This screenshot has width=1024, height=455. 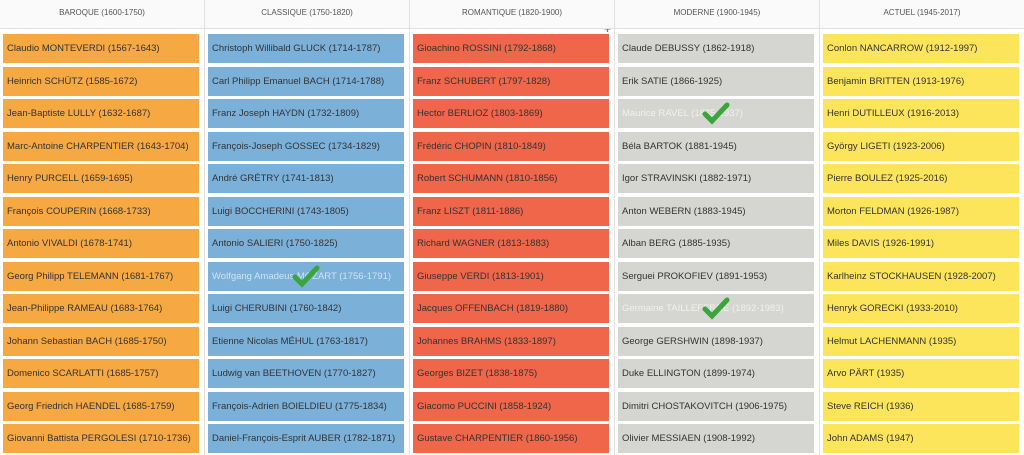 I want to click on add-icon: +, so click(x=608, y=29).